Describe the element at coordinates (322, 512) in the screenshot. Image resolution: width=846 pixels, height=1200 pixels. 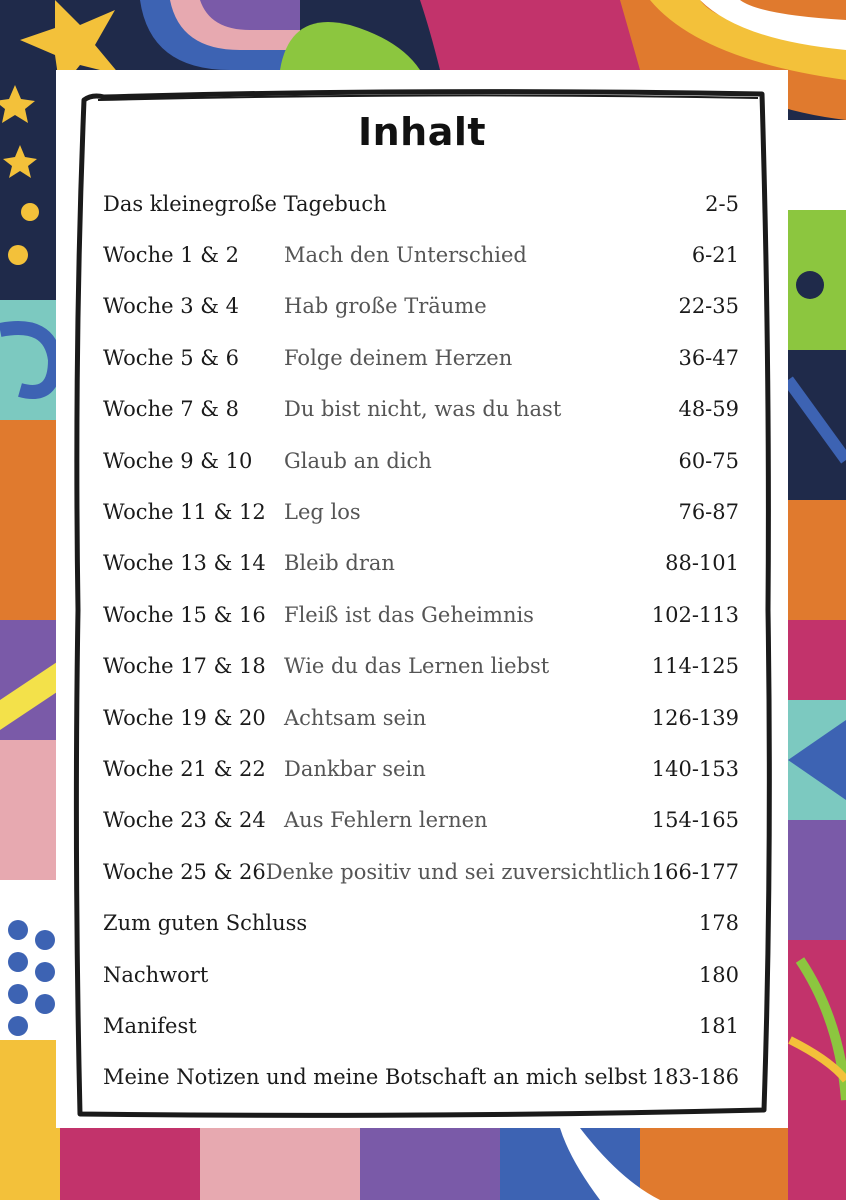
I see `week-subtitle: Leg los` at that location.